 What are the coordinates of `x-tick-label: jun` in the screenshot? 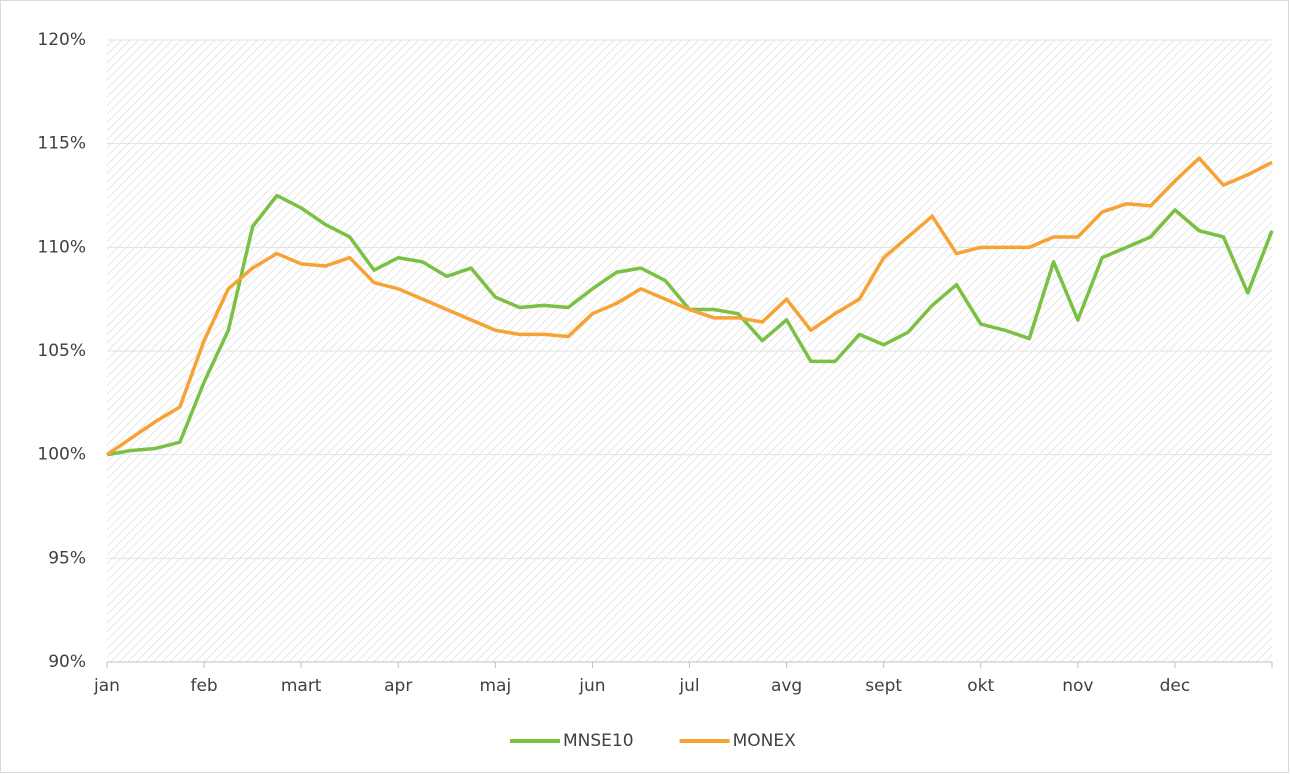 It's located at (591, 686).